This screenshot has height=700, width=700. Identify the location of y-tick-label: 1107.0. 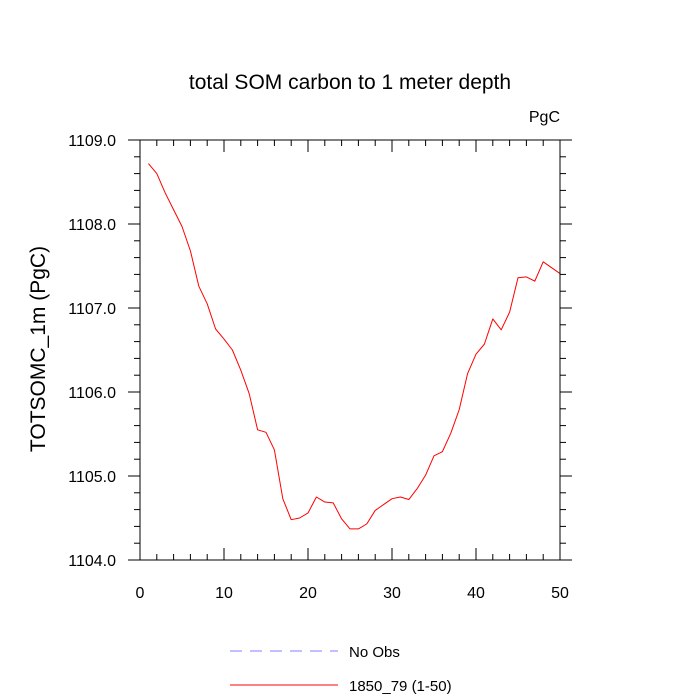
(92, 309).